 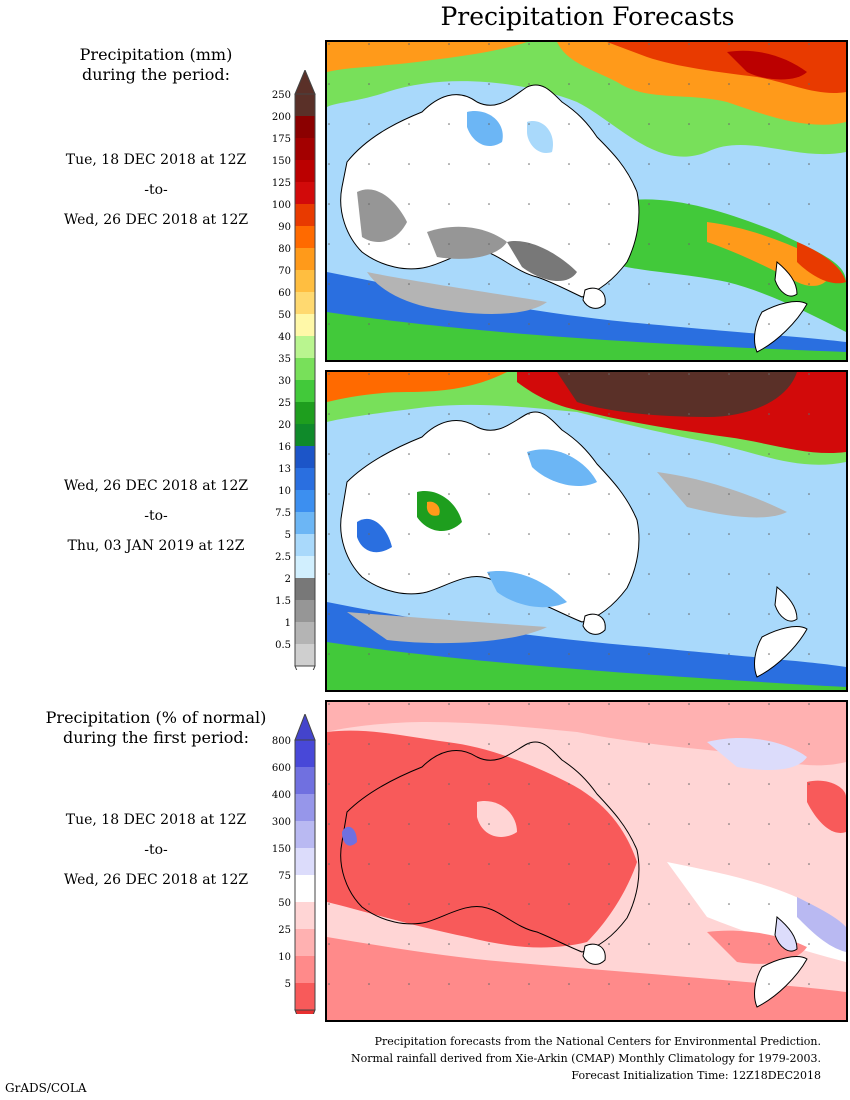 What do you see at coordinates (281, 161) in the screenshot?
I see `precip-scale-tick-label: 150` at bounding box center [281, 161].